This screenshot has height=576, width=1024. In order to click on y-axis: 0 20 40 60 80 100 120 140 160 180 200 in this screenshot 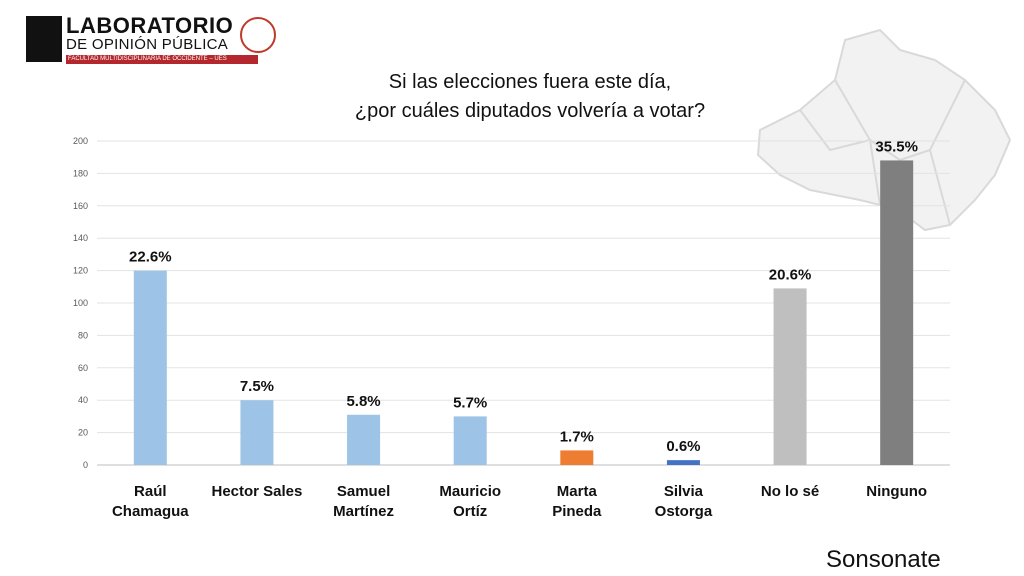, I will do `click(80, 303)`.